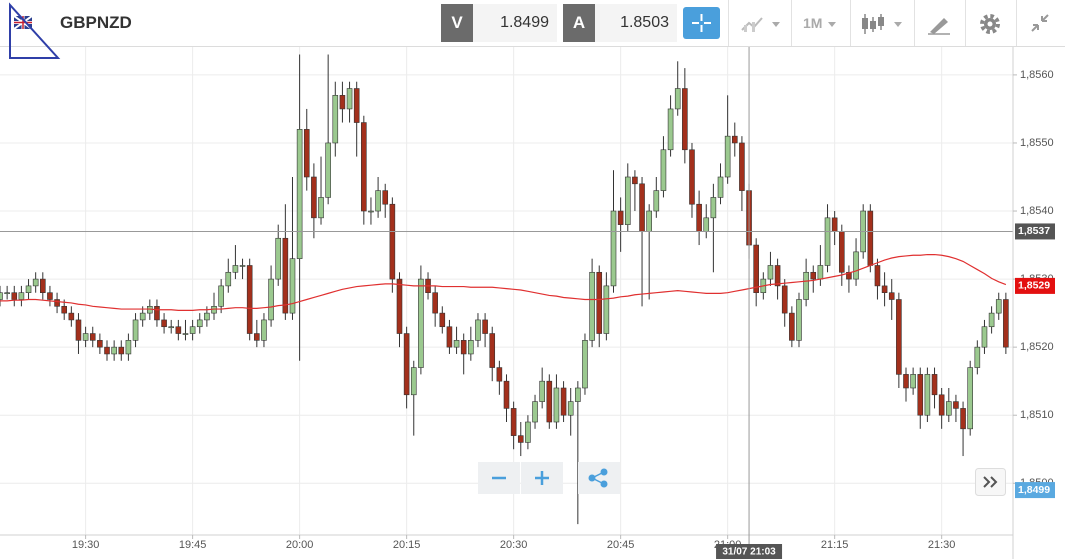  What do you see at coordinates (579, 23) in the screenshot?
I see `ask-tag: A` at bounding box center [579, 23].